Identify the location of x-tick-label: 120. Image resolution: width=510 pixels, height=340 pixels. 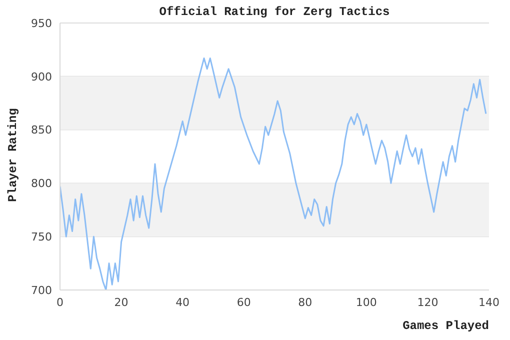
(427, 302).